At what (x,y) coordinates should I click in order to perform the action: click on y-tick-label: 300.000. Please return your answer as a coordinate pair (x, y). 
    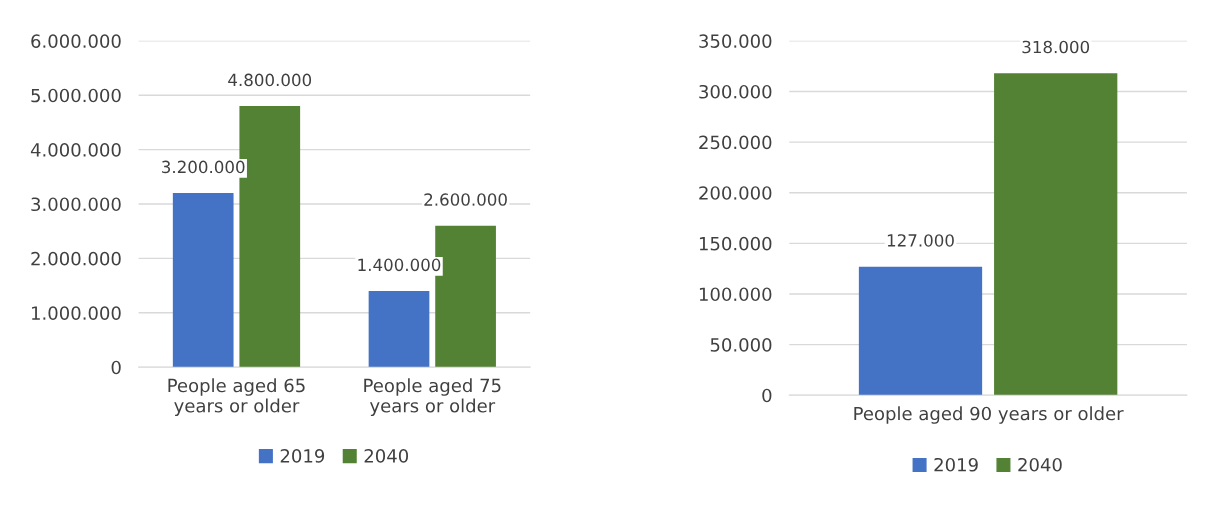
    Looking at the image, I should click on (735, 91).